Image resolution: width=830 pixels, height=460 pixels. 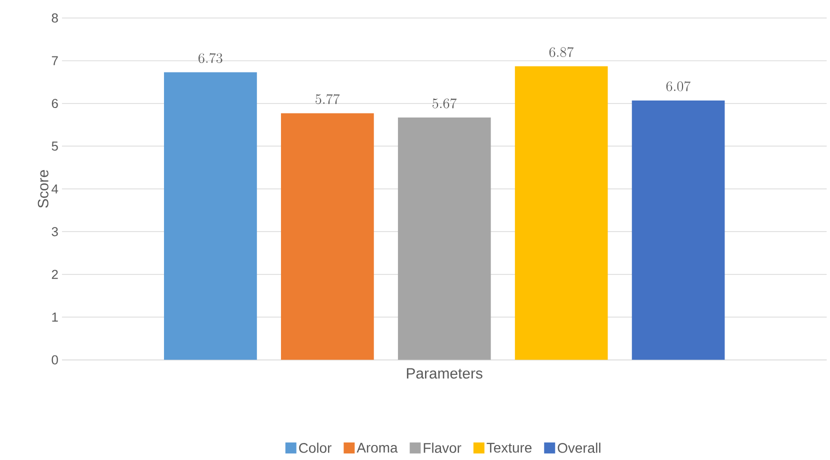 I want to click on y-tick-label: 1, so click(x=55, y=317).